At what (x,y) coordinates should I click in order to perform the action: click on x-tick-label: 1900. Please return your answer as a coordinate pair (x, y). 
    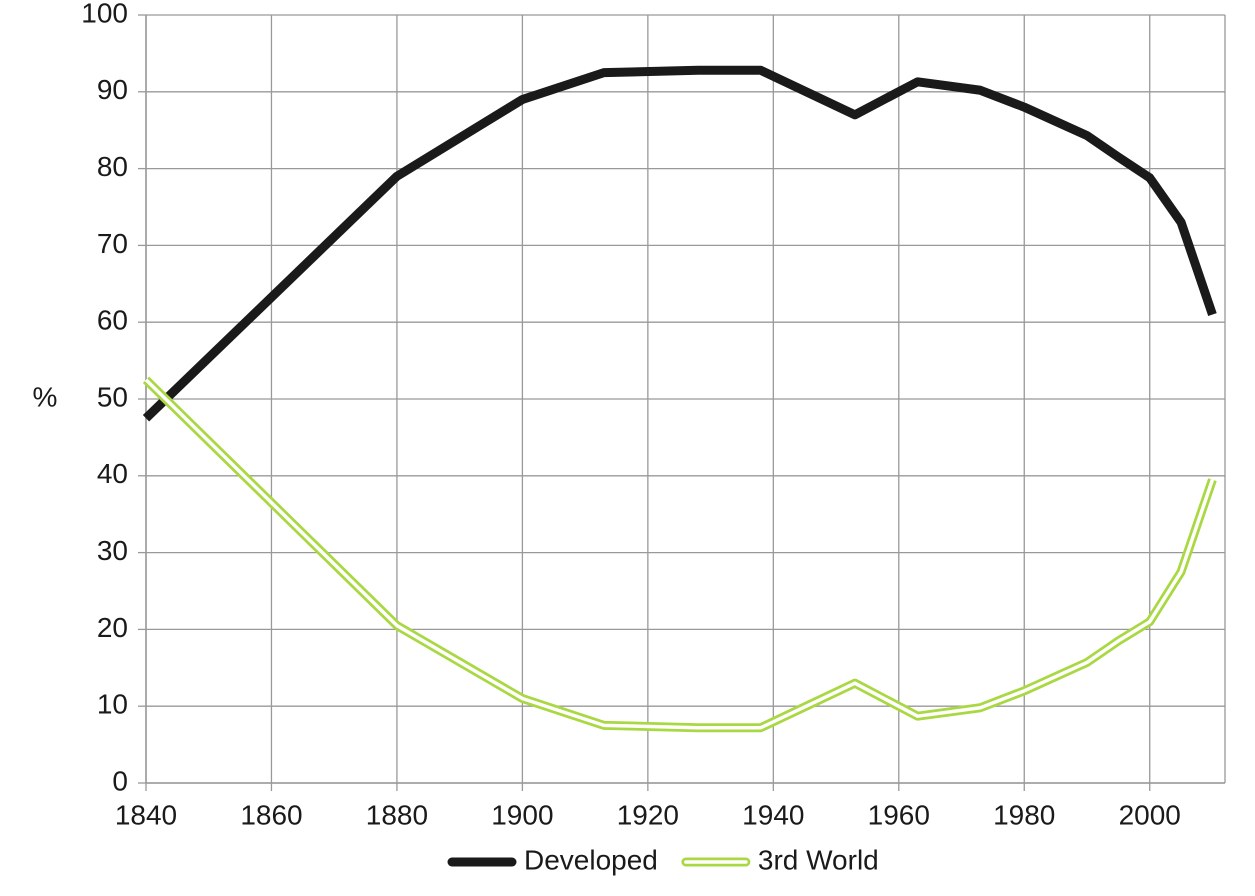
    Looking at the image, I should click on (522, 814).